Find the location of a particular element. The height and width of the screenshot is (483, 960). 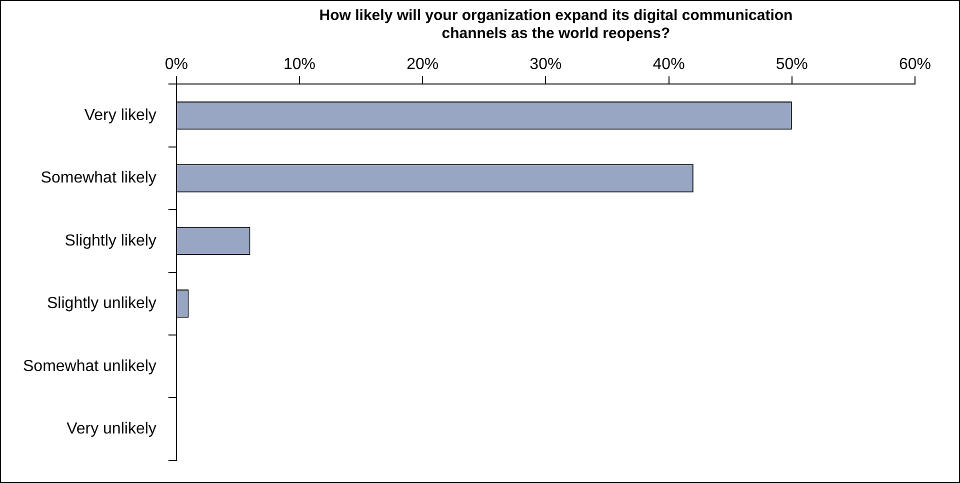

x-tick-label: 30% is located at coordinates (546, 65).